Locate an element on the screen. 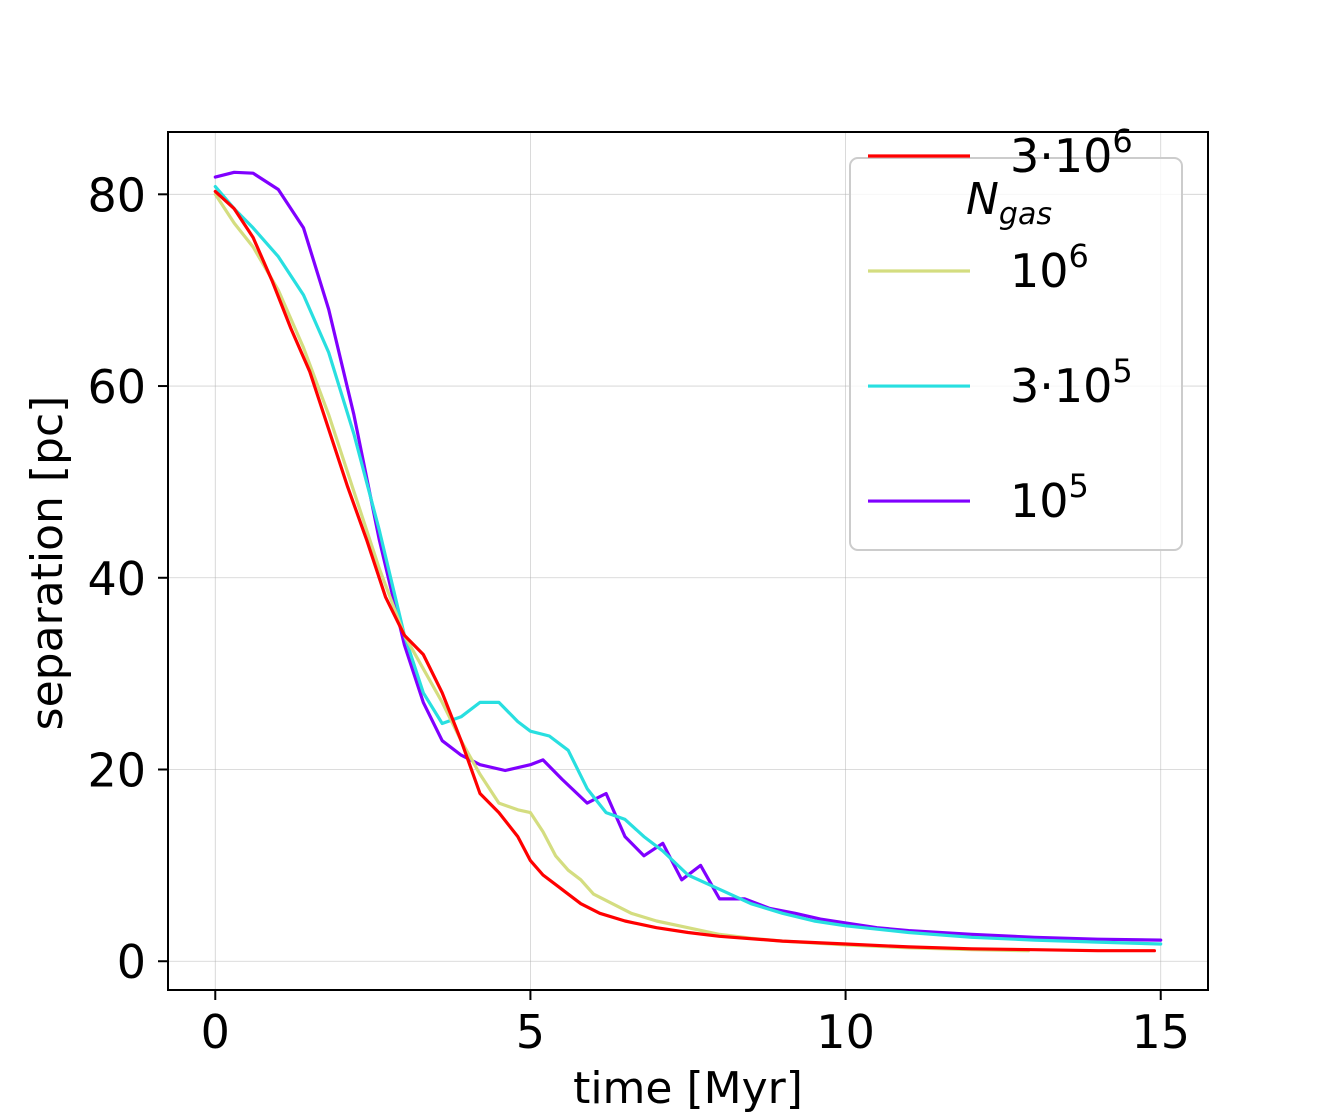 The image size is (1342, 1112). y-tick-label: 80 is located at coordinates (116, 195).